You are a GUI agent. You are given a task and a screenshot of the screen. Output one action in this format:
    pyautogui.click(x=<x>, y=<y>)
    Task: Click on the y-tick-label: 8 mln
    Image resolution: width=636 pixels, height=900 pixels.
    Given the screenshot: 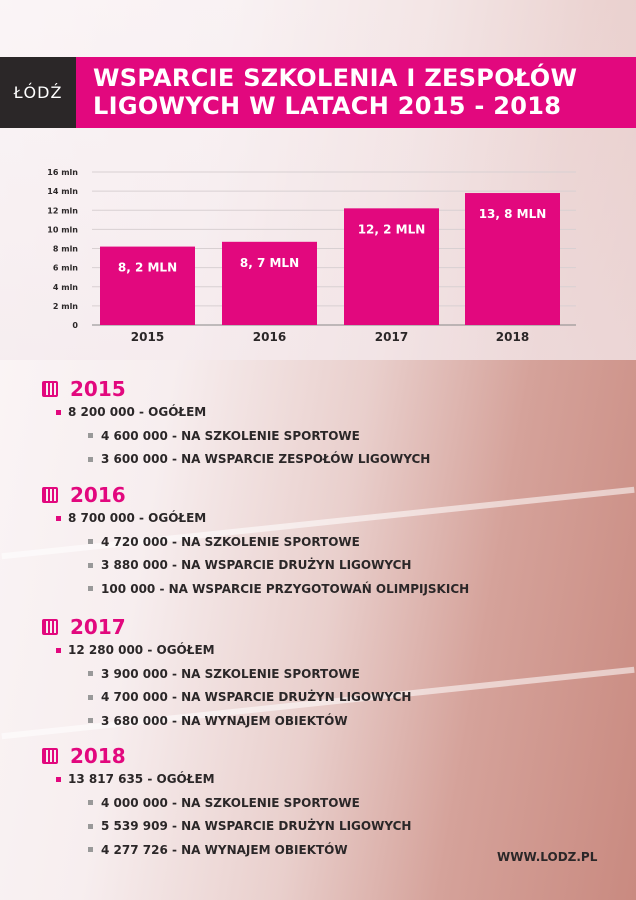 What is the action you would take?
    pyautogui.click(x=65, y=249)
    